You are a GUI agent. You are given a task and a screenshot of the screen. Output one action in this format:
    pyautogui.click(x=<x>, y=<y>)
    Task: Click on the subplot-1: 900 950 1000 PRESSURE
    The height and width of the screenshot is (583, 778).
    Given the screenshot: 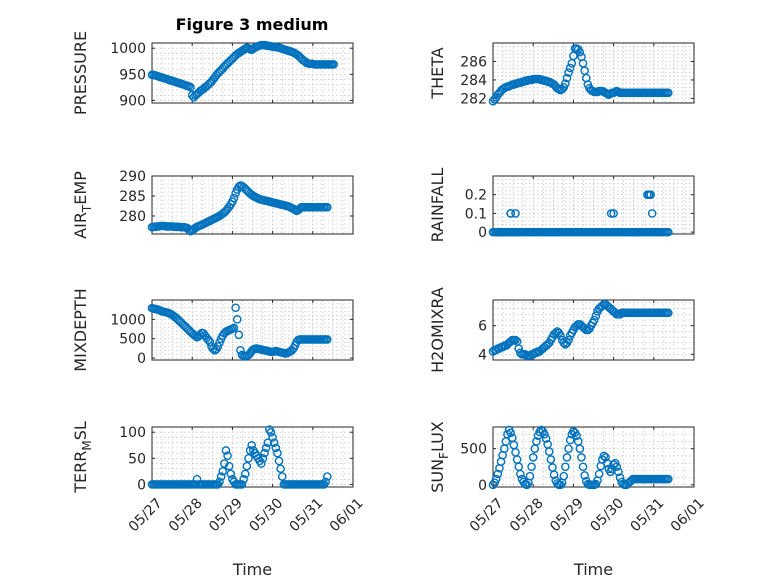 What is the action you would take?
    pyautogui.click(x=212, y=73)
    